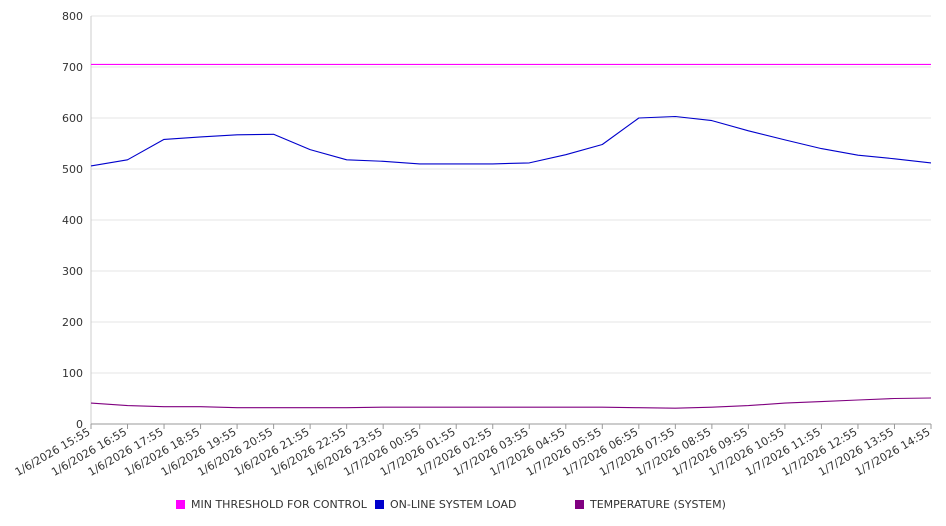 The height and width of the screenshot is (526, 946). I want to click on y-tick-label-300: 300, so click(72, 271).